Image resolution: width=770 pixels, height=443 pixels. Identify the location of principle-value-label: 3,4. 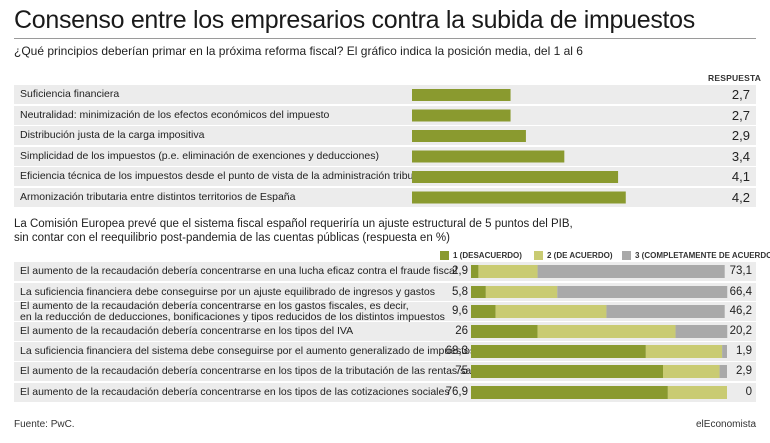
(740, 156).